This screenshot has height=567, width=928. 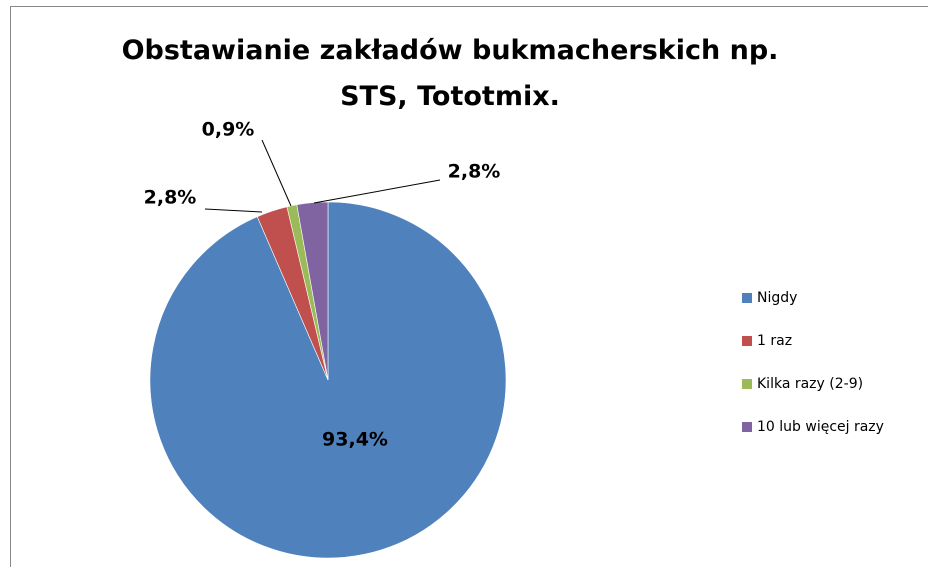 What do you see at coordinates (355, 440) in the screenshot?
I see `data-label: 93,4%` at bounding box center [355, 440].